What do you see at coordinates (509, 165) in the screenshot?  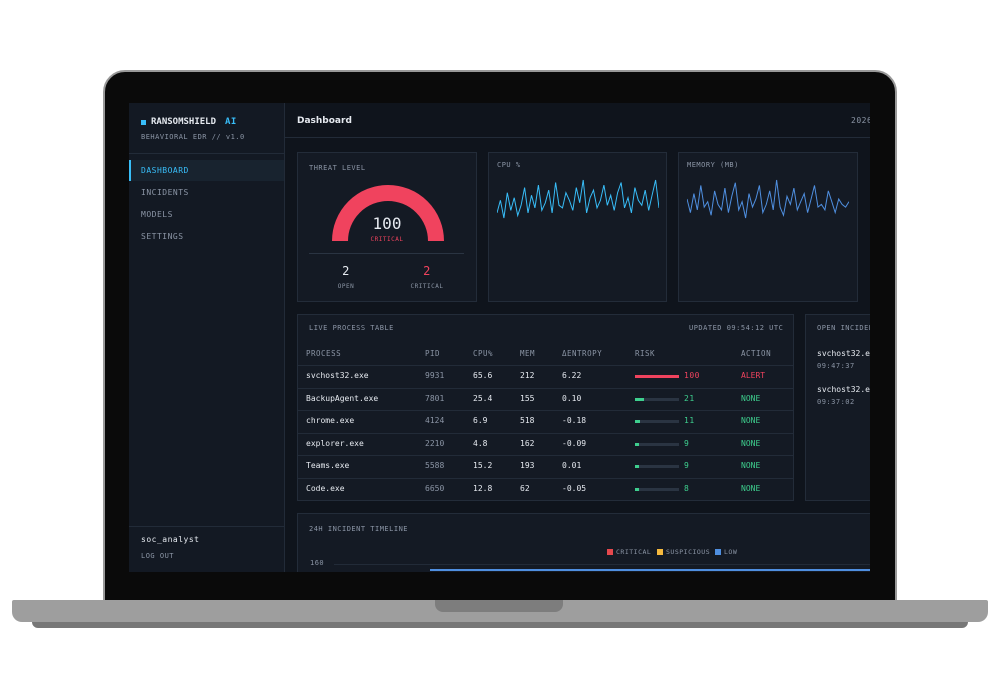 I see `cpu-label: CPU %` at bounding box center [509, 165].